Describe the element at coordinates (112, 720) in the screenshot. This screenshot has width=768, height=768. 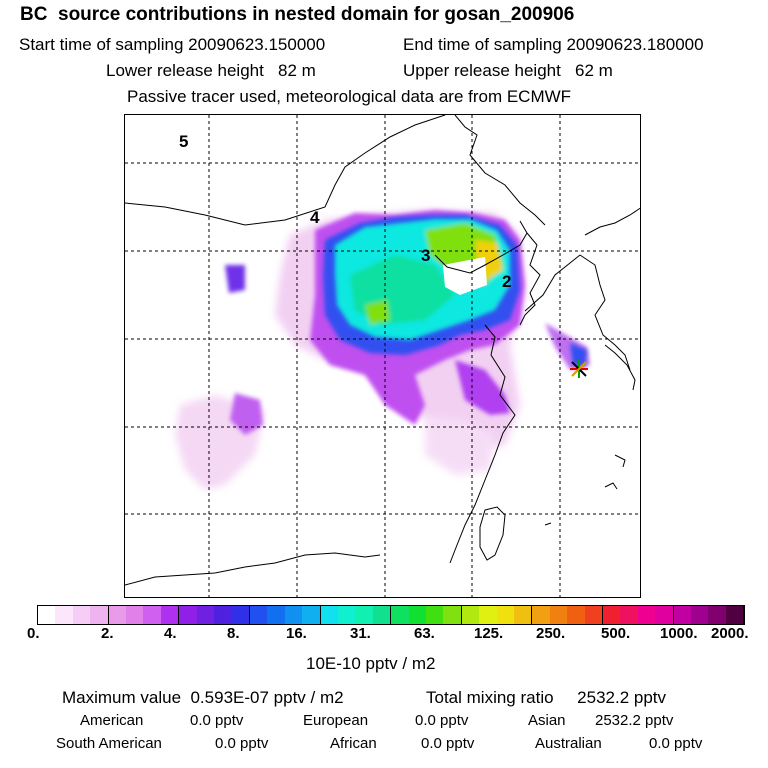
I see `american-label: American` at that location.